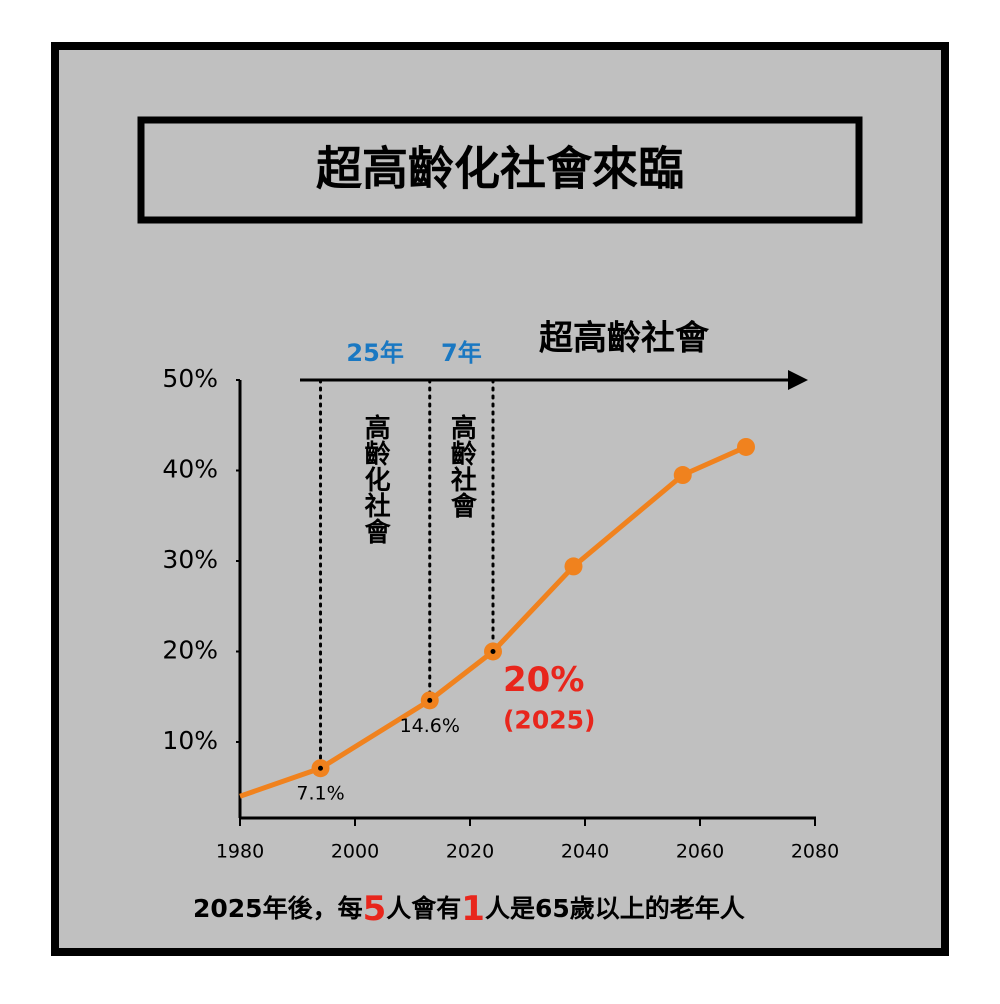  Describe the element at coordinates (240, 852) in the screenshot. I see `x-tick-label: 1980` at that location.